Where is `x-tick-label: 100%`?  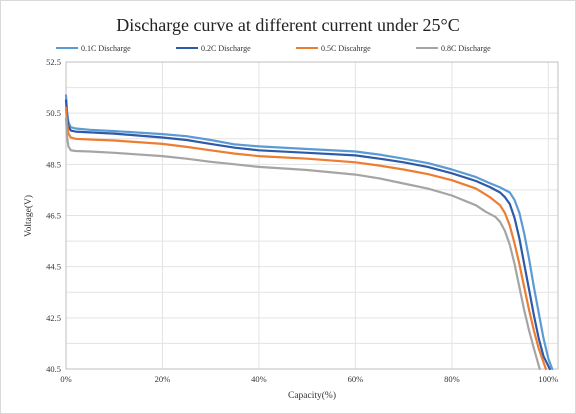
x-tick-label: 100% is located at coordinates (548, 379).